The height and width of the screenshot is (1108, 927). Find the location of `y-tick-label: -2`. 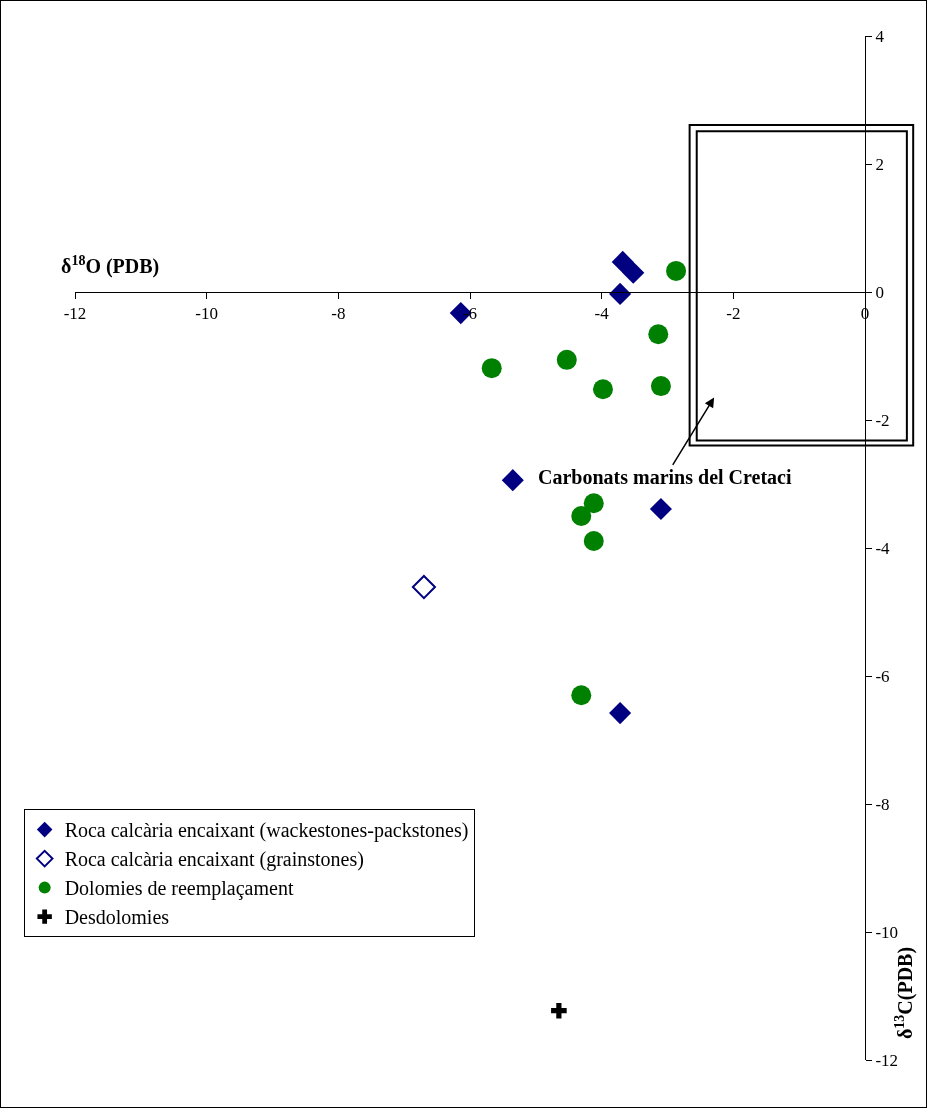

y-tick-label: -2 is located at coordinates (882, 420).